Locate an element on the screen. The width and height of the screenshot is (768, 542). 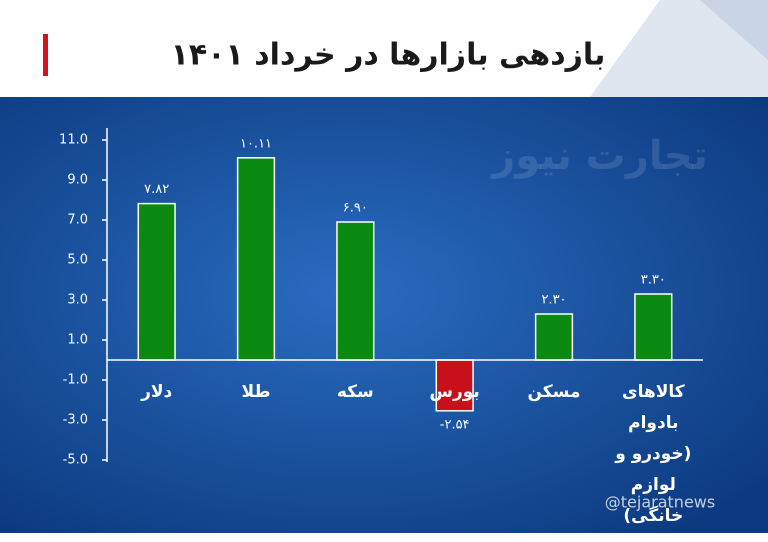
value-label: ۷.۸۲ is located at coordinates (156, 189).